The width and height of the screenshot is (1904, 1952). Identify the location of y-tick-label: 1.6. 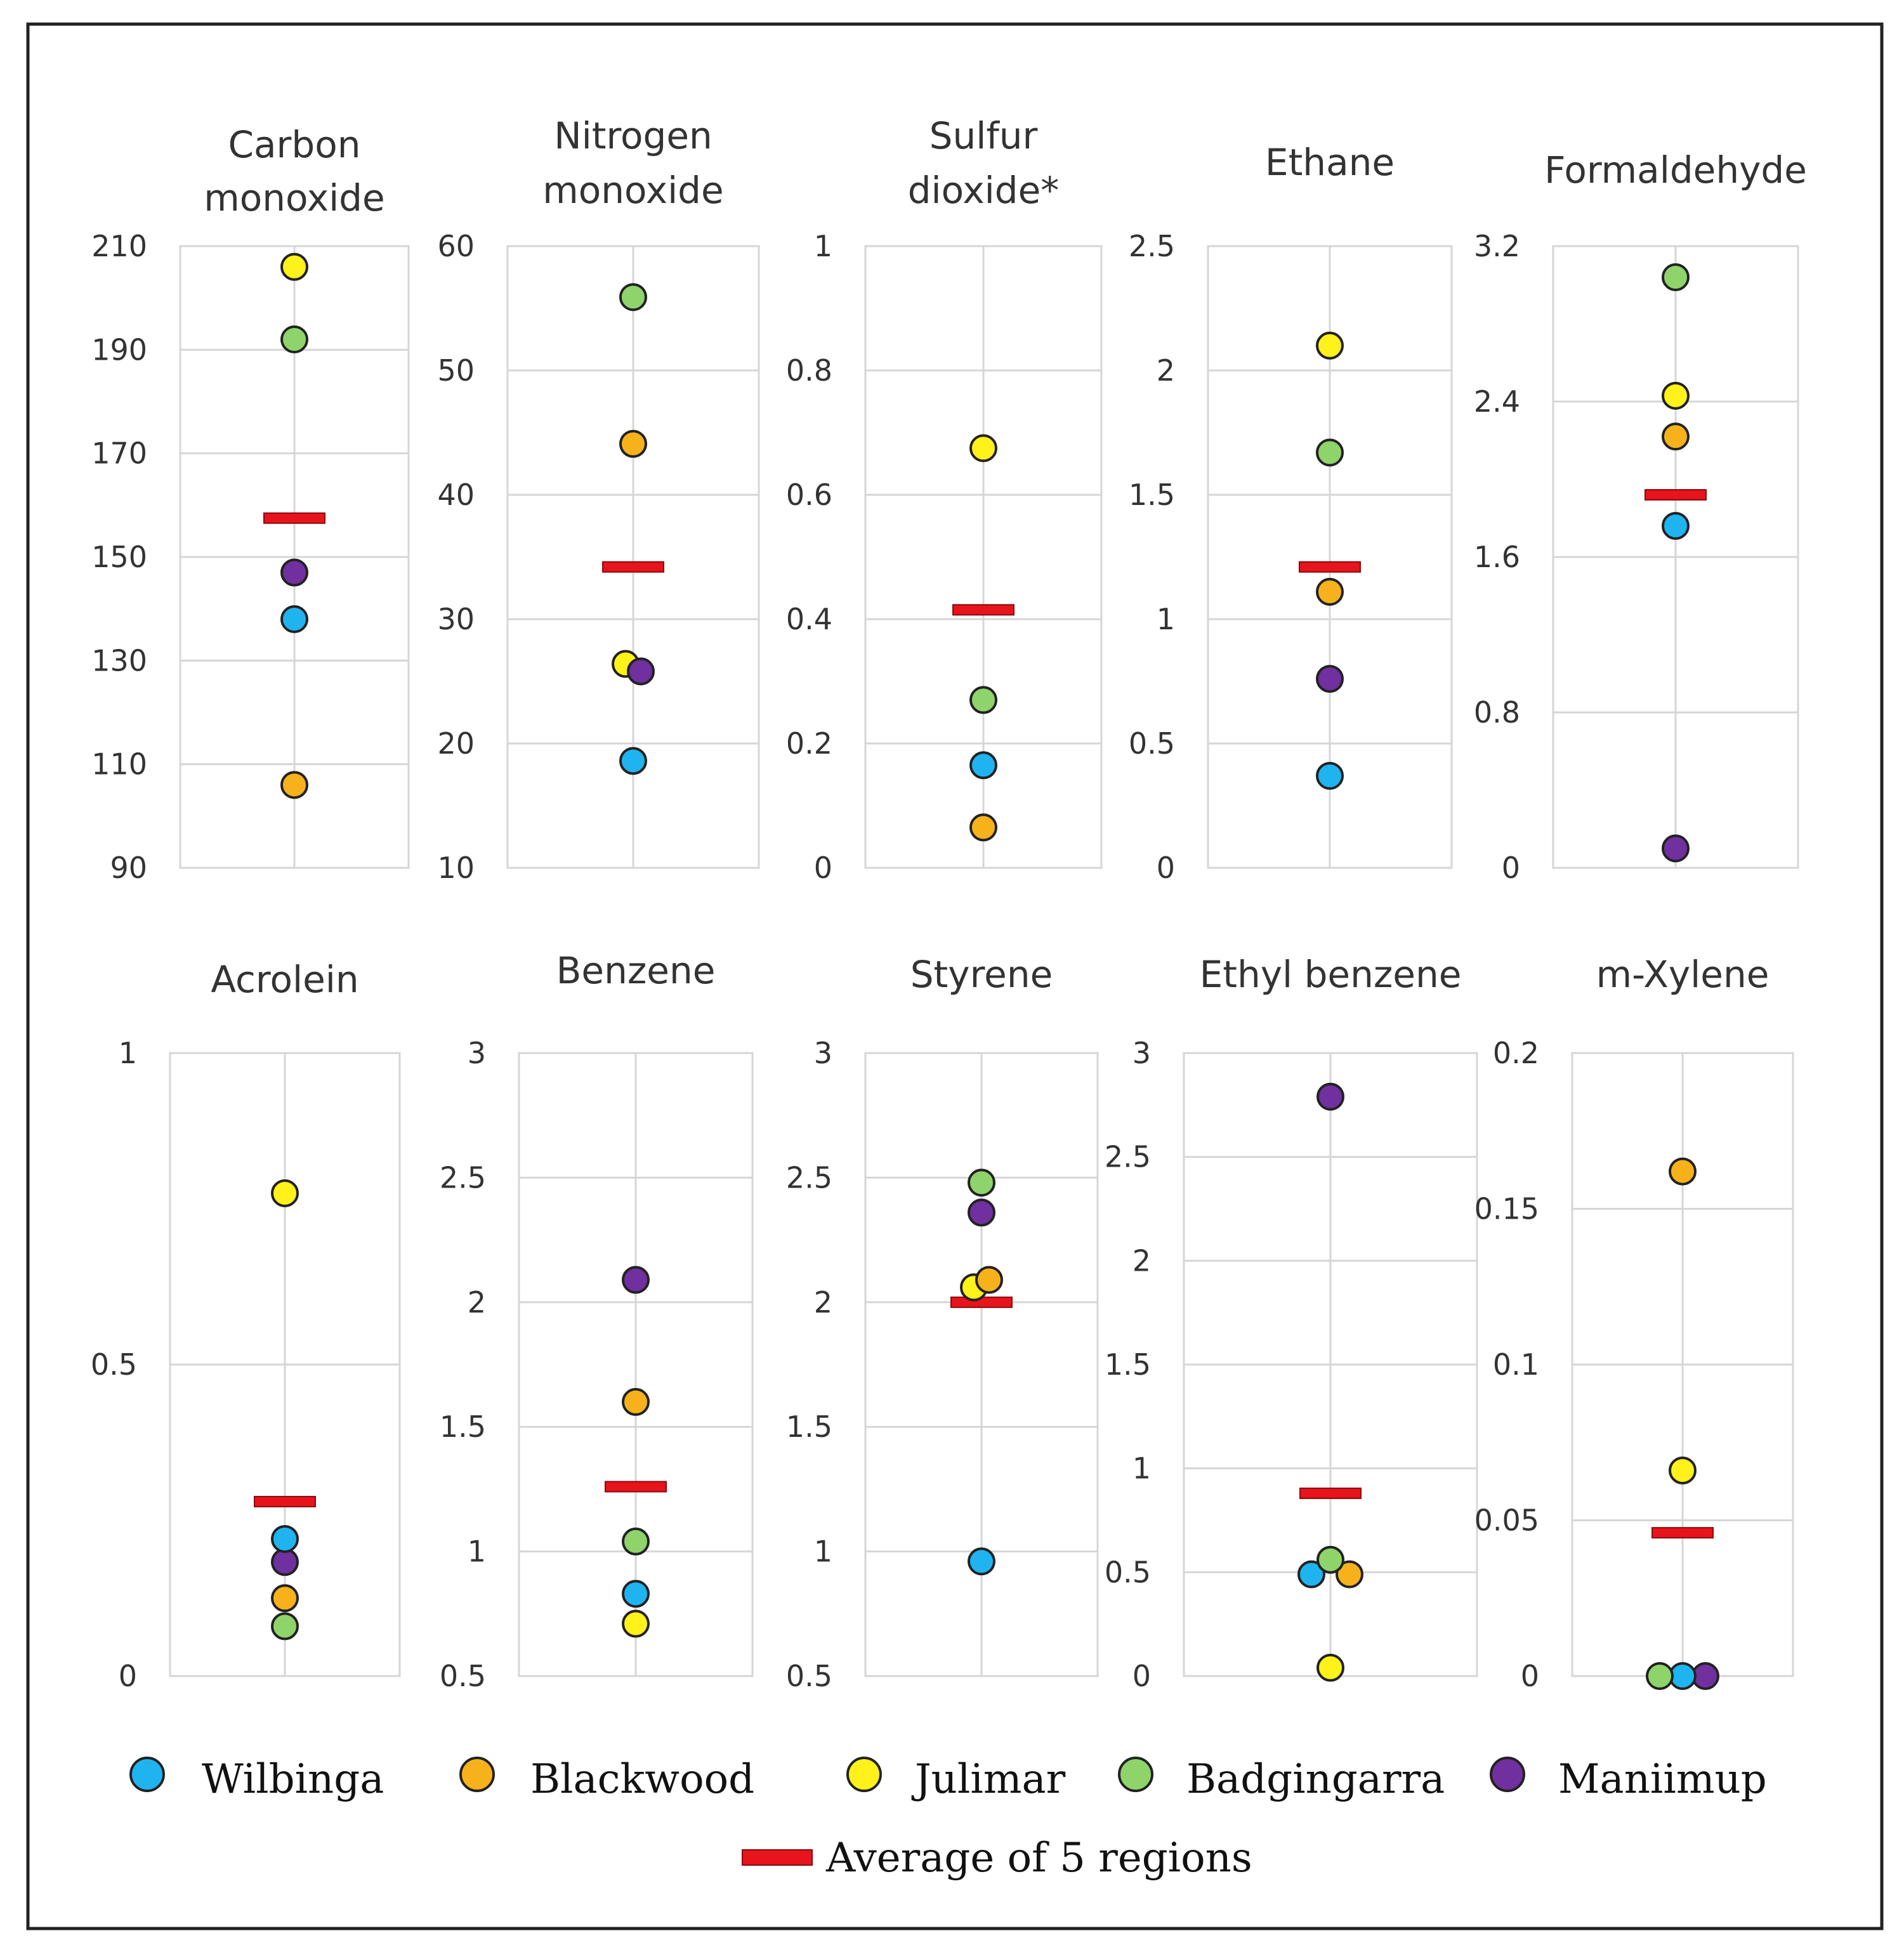
(1497, 557).